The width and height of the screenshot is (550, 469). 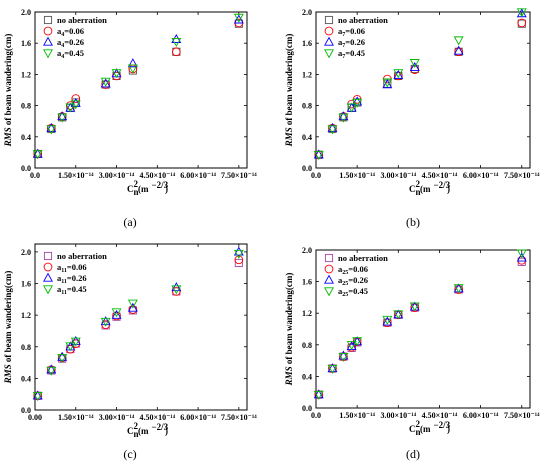 What do you see at coordinates (481, 415) in the screenshot?
I see `x-tick-label: 6.00×10⁻¹⁴` at bounding box center [481, 415].